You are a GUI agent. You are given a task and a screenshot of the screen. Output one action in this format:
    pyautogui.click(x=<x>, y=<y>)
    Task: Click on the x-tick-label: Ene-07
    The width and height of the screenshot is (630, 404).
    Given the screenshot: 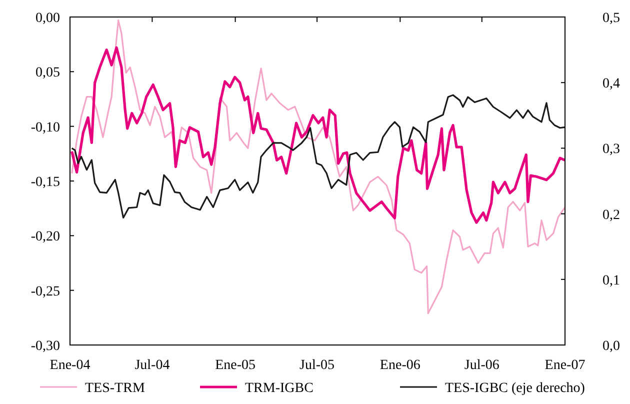 What is the action you would take?
    pyautogui.click(x=565, y=365)
    